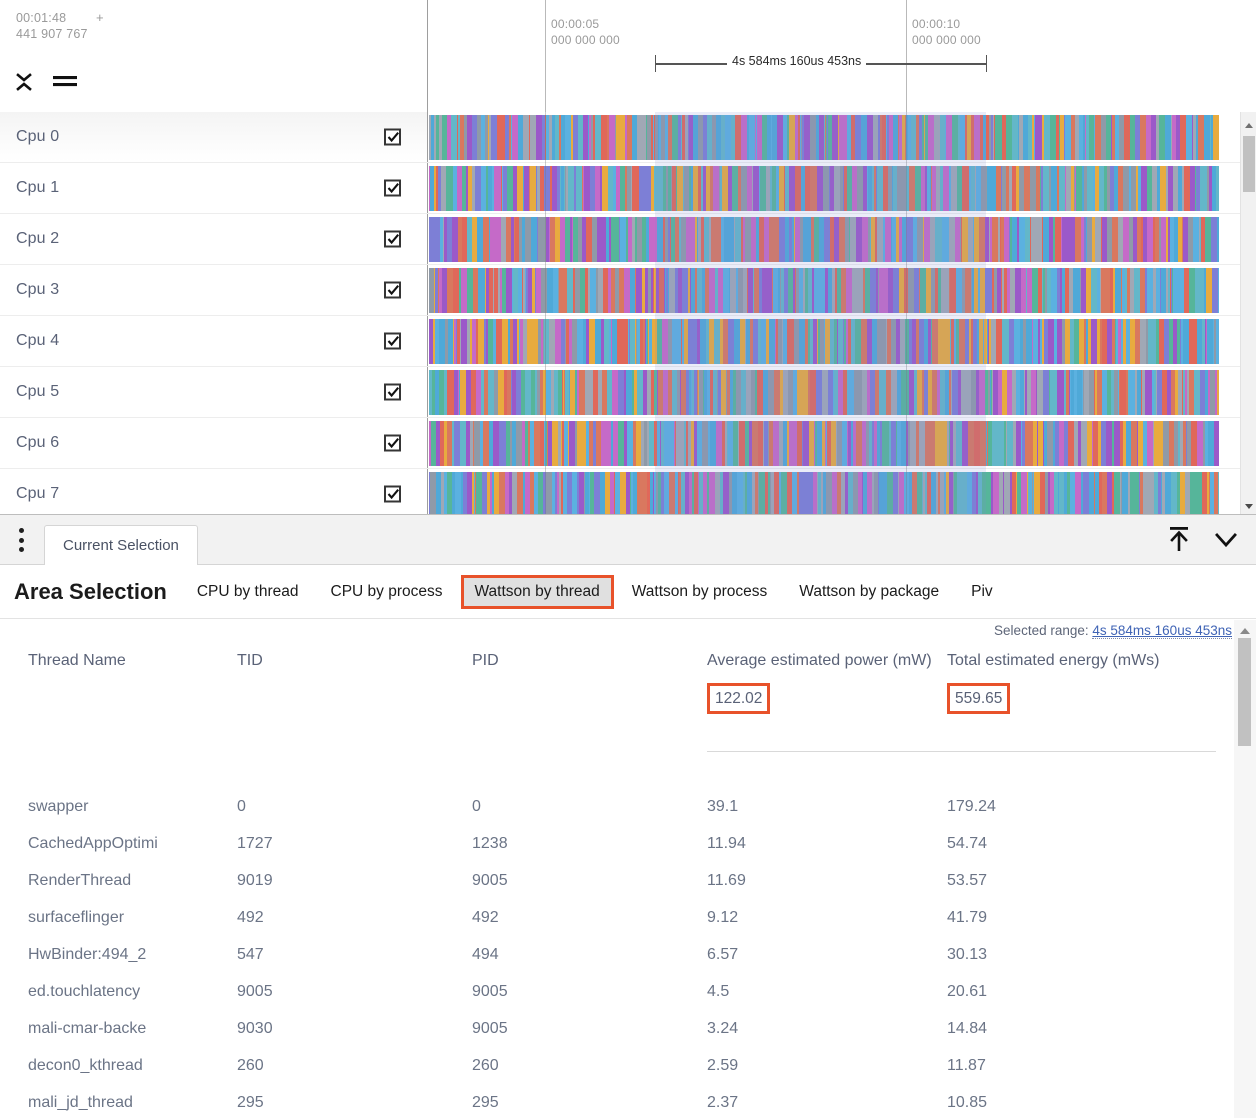  I want to click on table-row: RenderThread 9019 9005 11.69 53.57, so click(608, 880).